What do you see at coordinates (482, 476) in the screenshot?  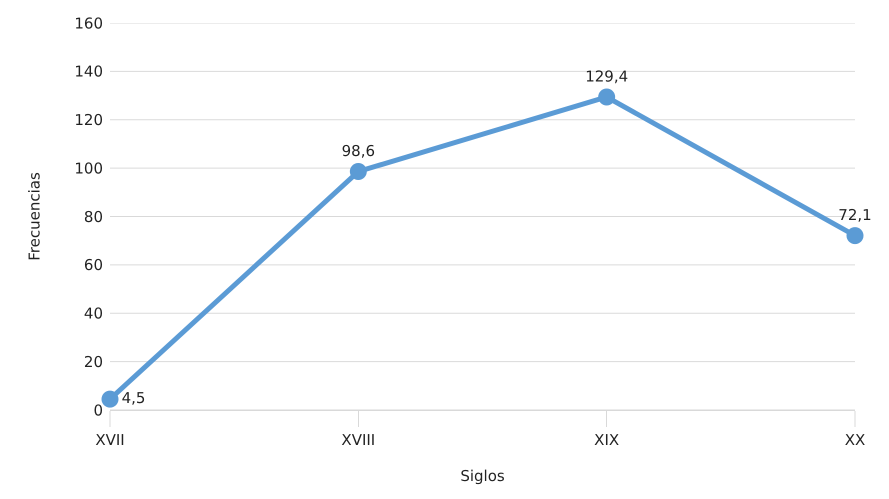 I see `x-axis-title: Siglos` at bounding box center [482, 476].